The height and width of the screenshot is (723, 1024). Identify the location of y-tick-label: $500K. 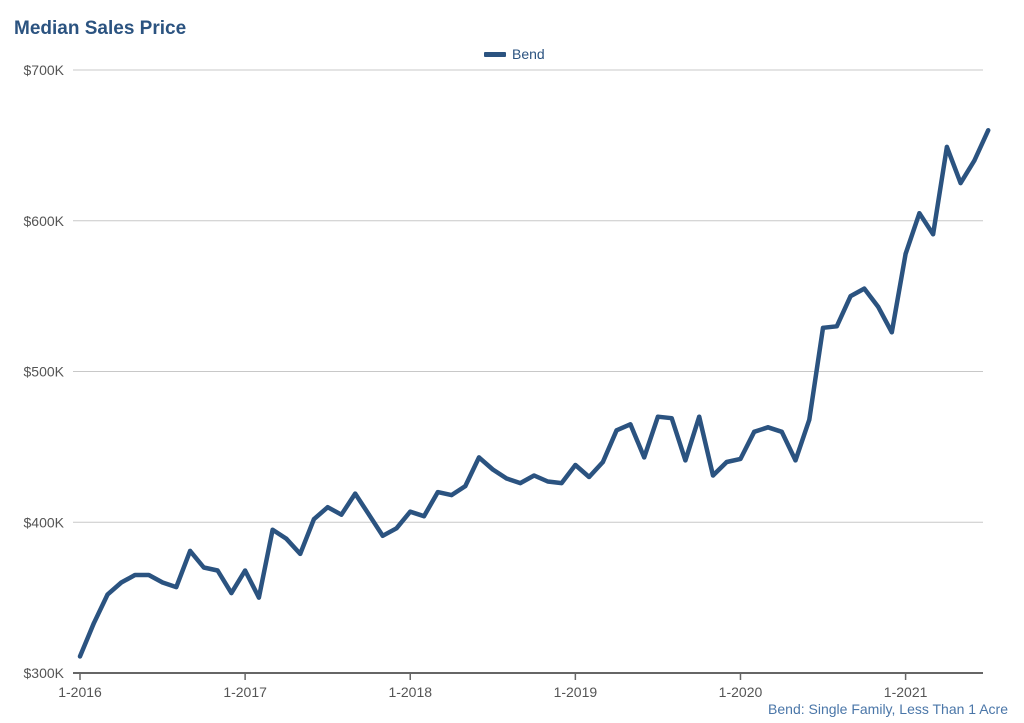
(44, 372).